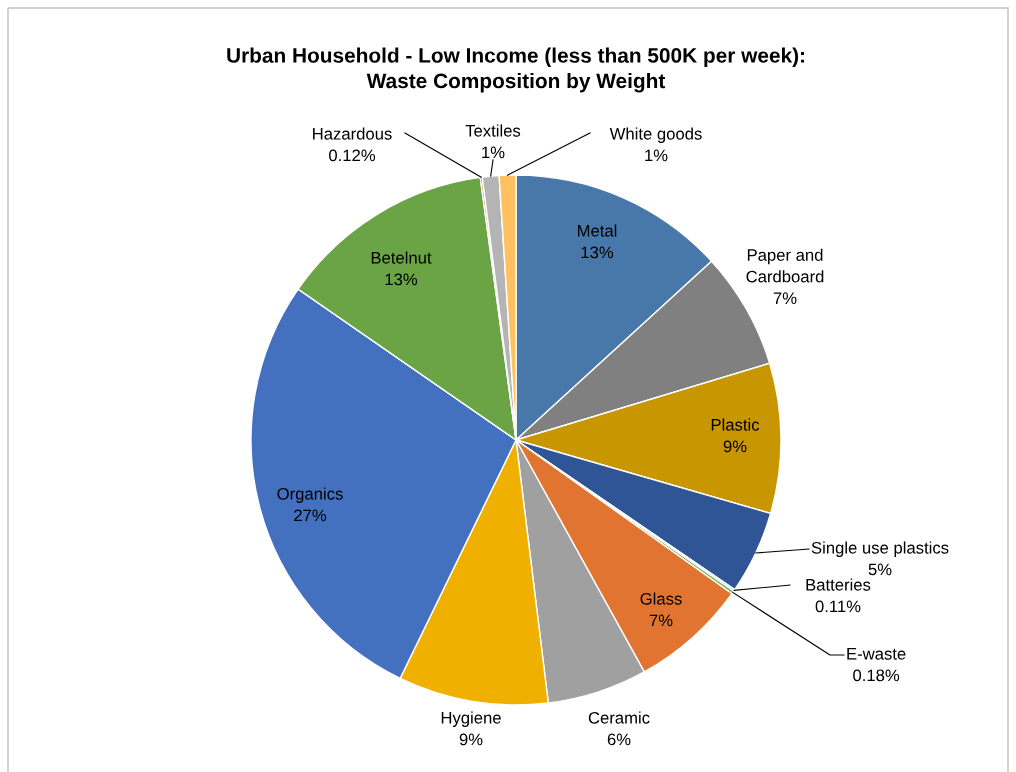 This screenshot has height=772, width=1016. What do you see at coordinates (310, 515) in the screenshot?
I see `data-label: 27%` at bounding box center [310, 515].